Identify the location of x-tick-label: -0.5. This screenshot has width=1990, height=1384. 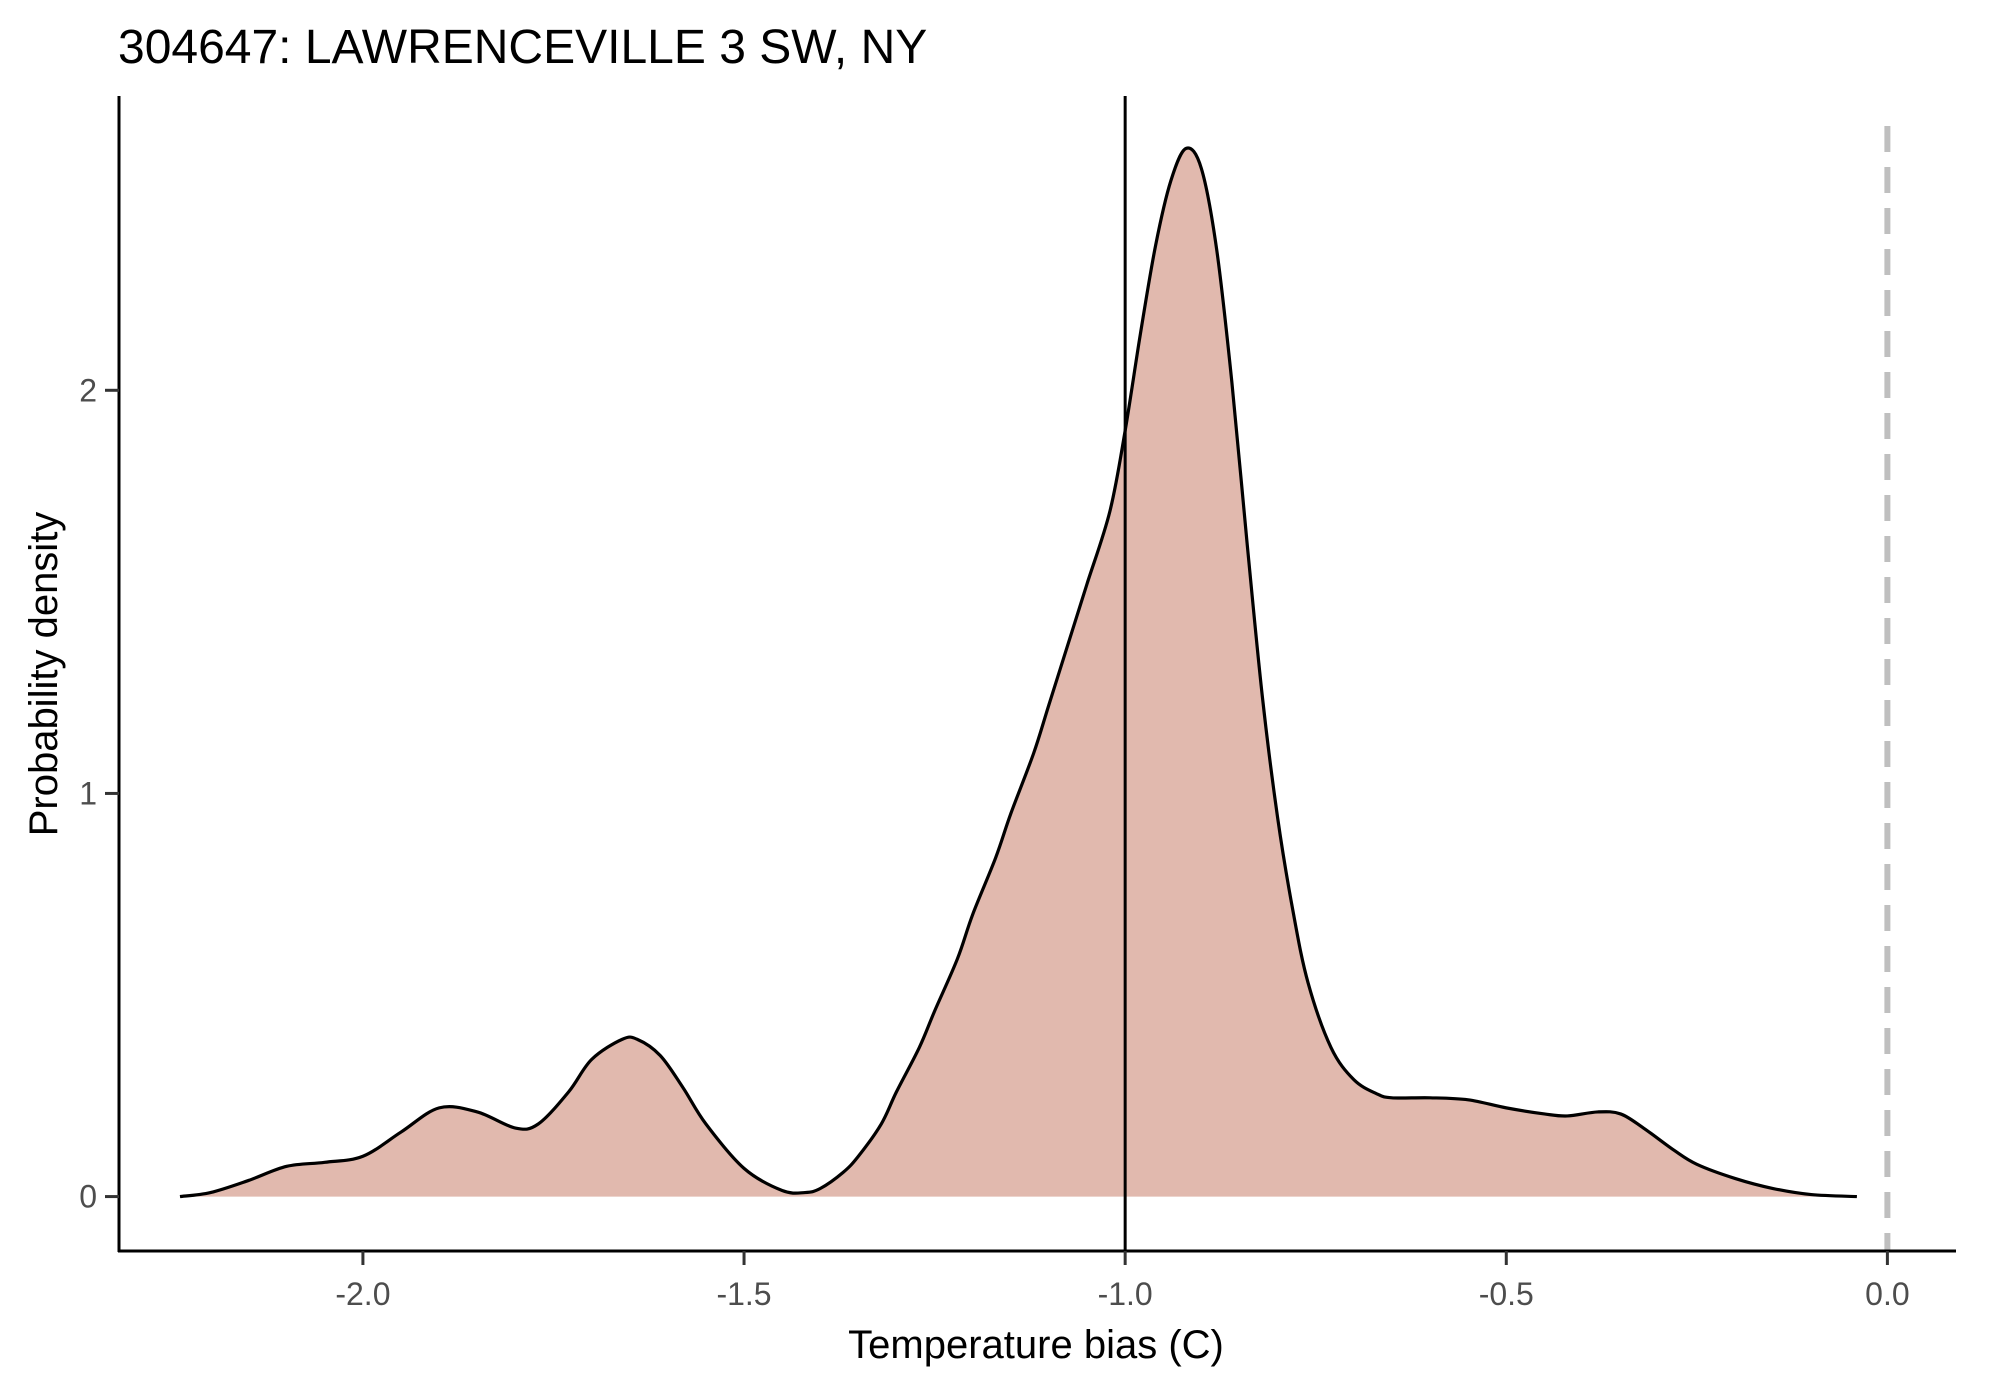
(1506, 1294).